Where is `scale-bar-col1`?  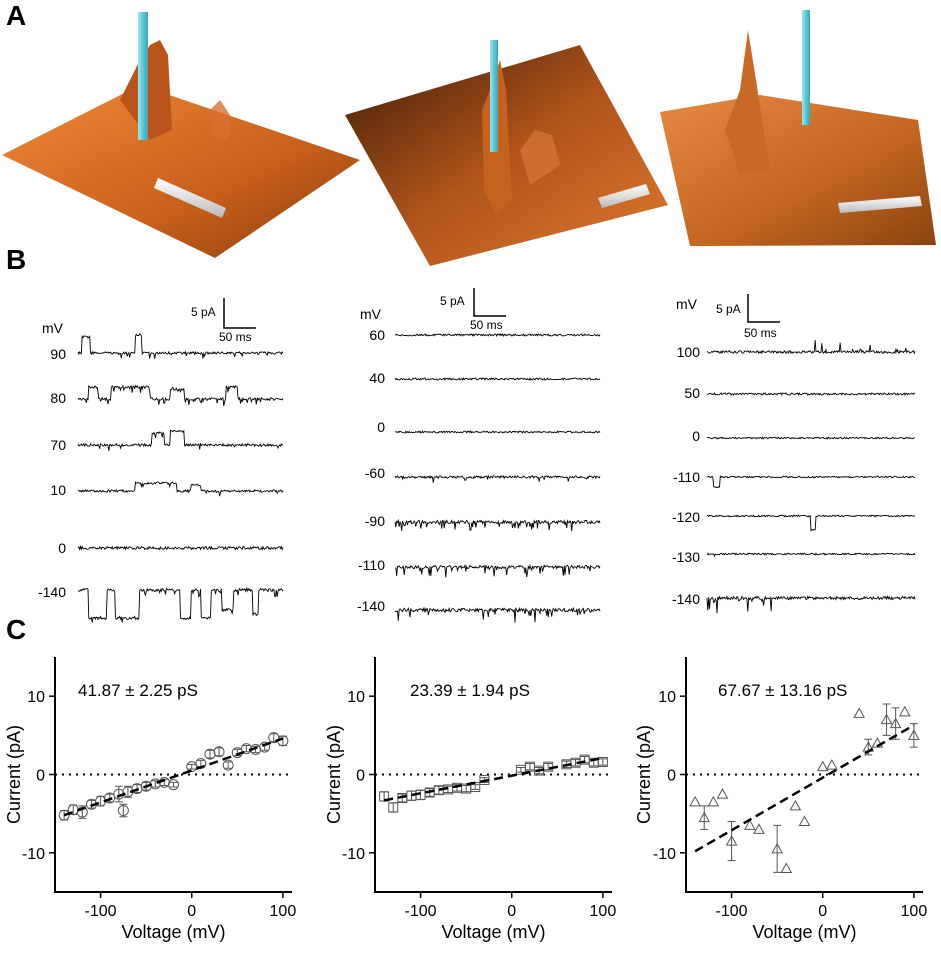 scale-bar-col1 is located at coordinates (239, 313).